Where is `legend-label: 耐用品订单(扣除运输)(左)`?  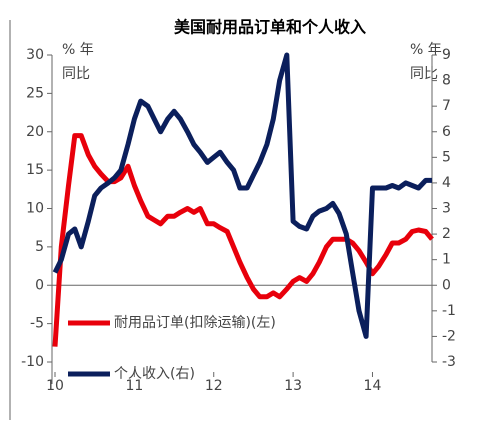 legend-label: 耐用品订单(扣除运输)(左) is located at coordinates (195, 323).